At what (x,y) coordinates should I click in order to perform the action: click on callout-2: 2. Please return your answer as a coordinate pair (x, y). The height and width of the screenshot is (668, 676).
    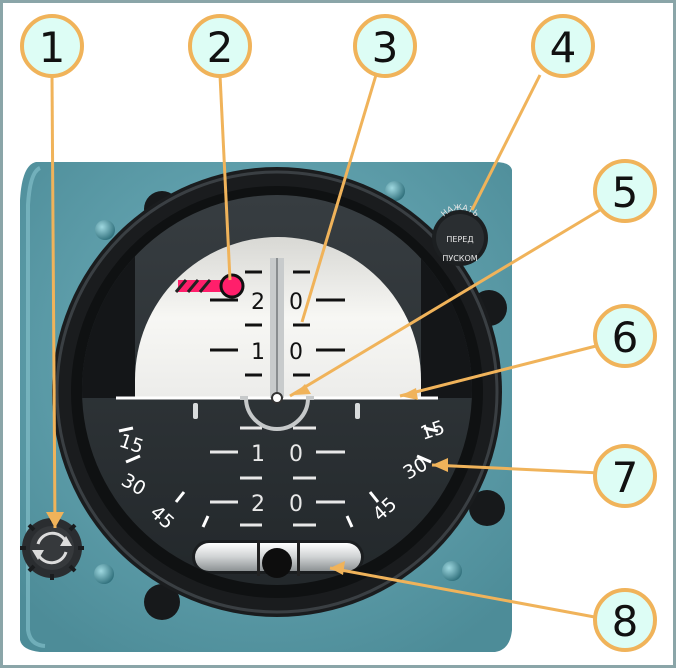
    Looking at the image, I should click on (220, 46).